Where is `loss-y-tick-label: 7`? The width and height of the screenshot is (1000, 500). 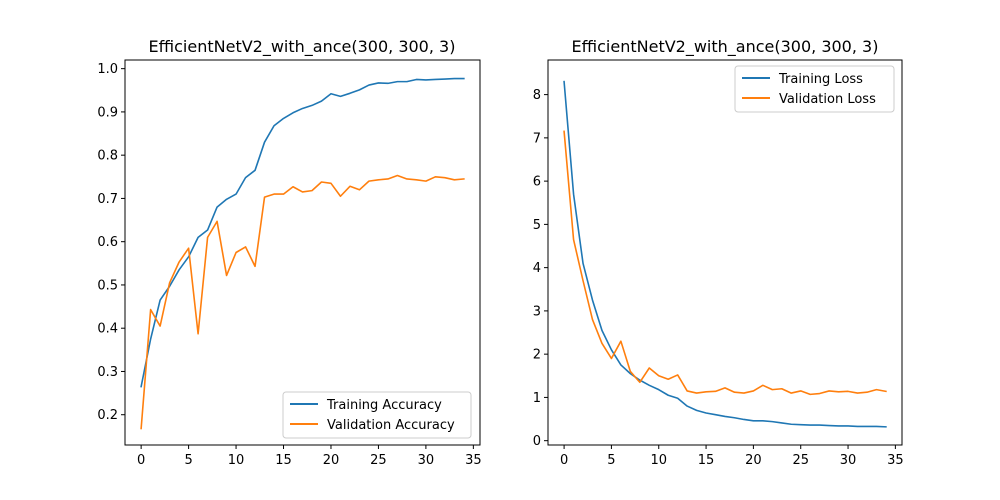 loss-y-tick-label: 7 is located at coordinates (537, 138).